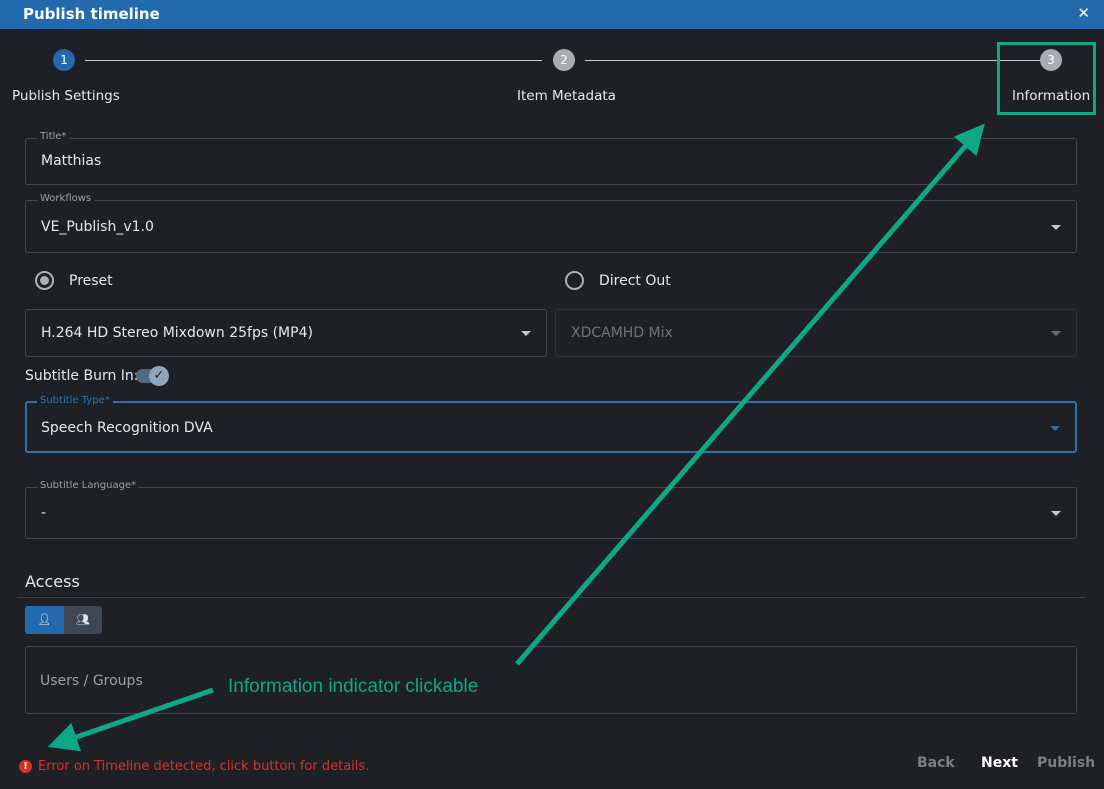 The image size is (1104, 789). I want to click on workflows-value: VE_Publish_v1.0, so click(97, 227).